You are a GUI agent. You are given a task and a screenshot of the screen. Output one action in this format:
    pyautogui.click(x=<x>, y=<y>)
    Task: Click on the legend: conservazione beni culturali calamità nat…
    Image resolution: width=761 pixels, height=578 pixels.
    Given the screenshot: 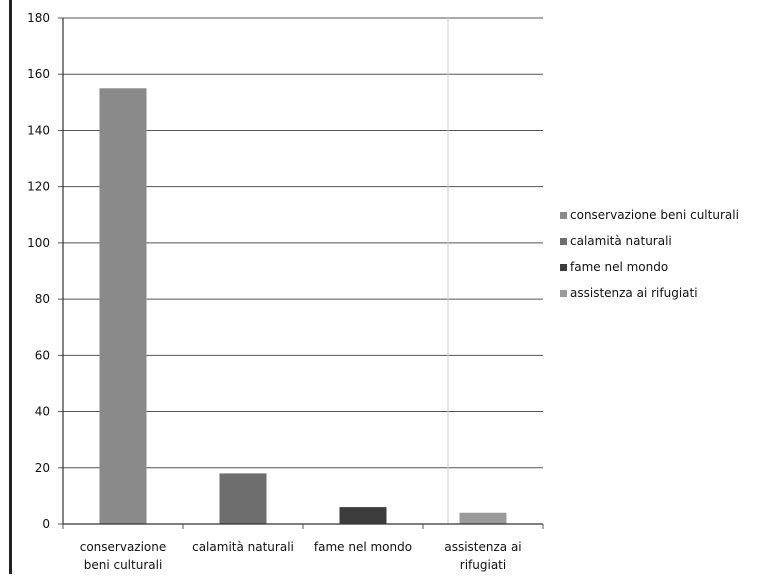 What is the action you would take?
    pyautogui.click(x=649, y=254)
    